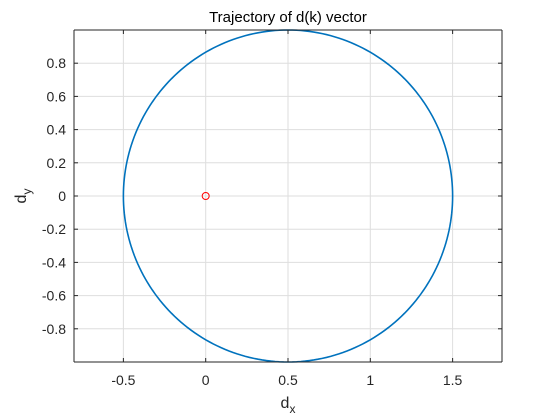 The width and height of the screenshot is (560, 420). Describe the element at coordinates (54, 296) in the screenshot. I see `y-tick-label: -0.6` at that location.